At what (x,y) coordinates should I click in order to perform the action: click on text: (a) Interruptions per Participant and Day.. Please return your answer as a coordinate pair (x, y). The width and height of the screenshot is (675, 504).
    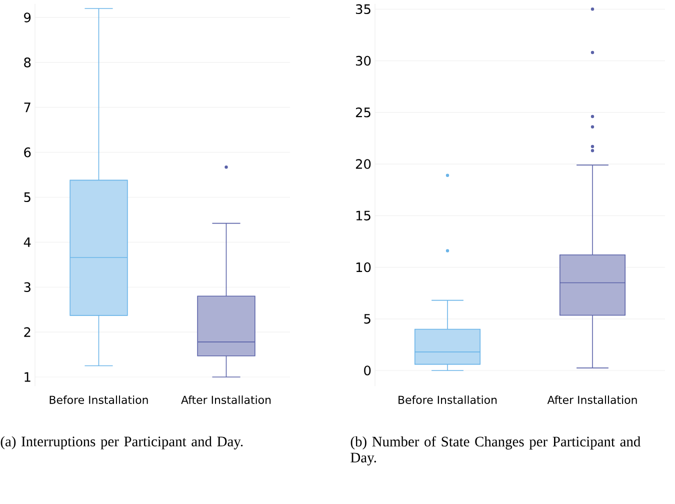
    Looking at the image, I should click on (121, 443).